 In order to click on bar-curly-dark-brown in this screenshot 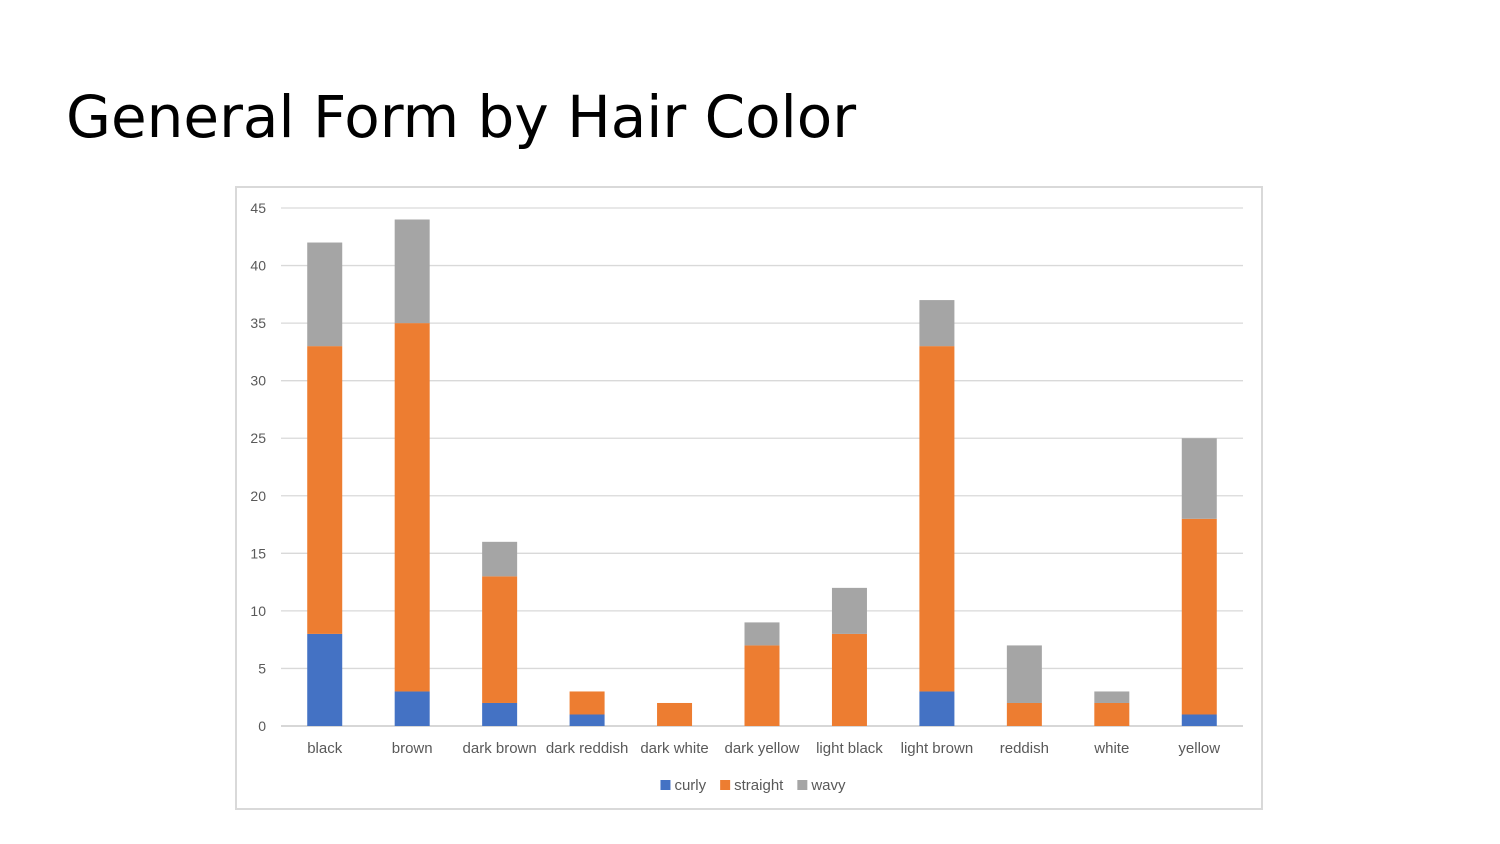, I will do `click(500, 714)`.